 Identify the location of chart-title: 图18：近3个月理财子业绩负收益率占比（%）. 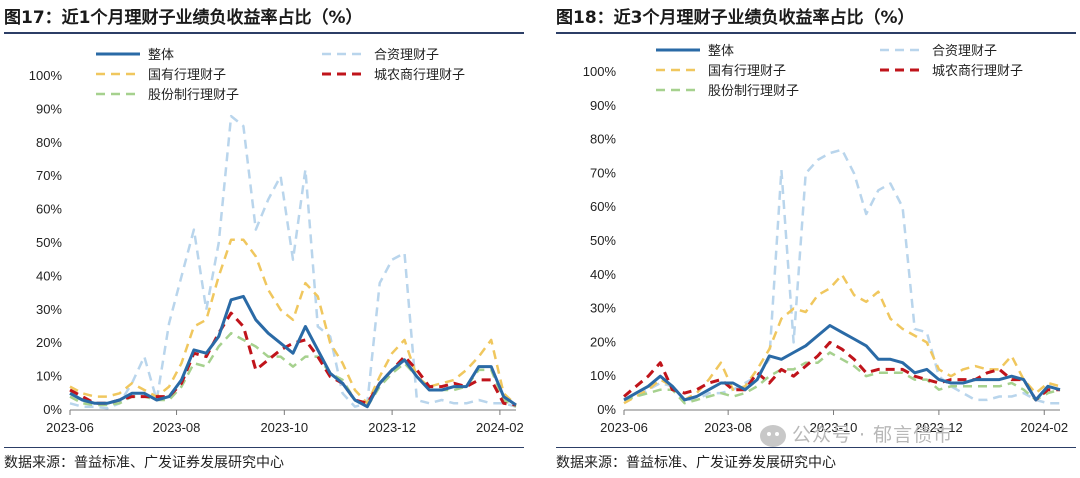
(735, 18).